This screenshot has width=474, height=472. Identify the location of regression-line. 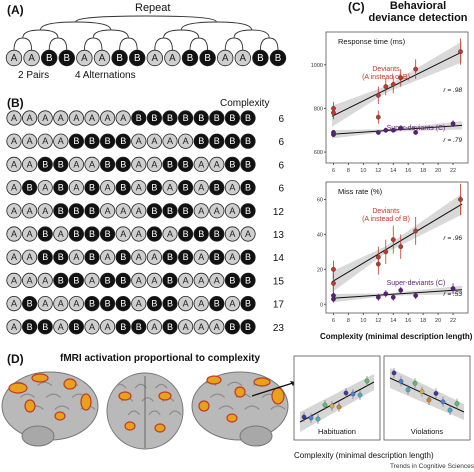
(397, 129).